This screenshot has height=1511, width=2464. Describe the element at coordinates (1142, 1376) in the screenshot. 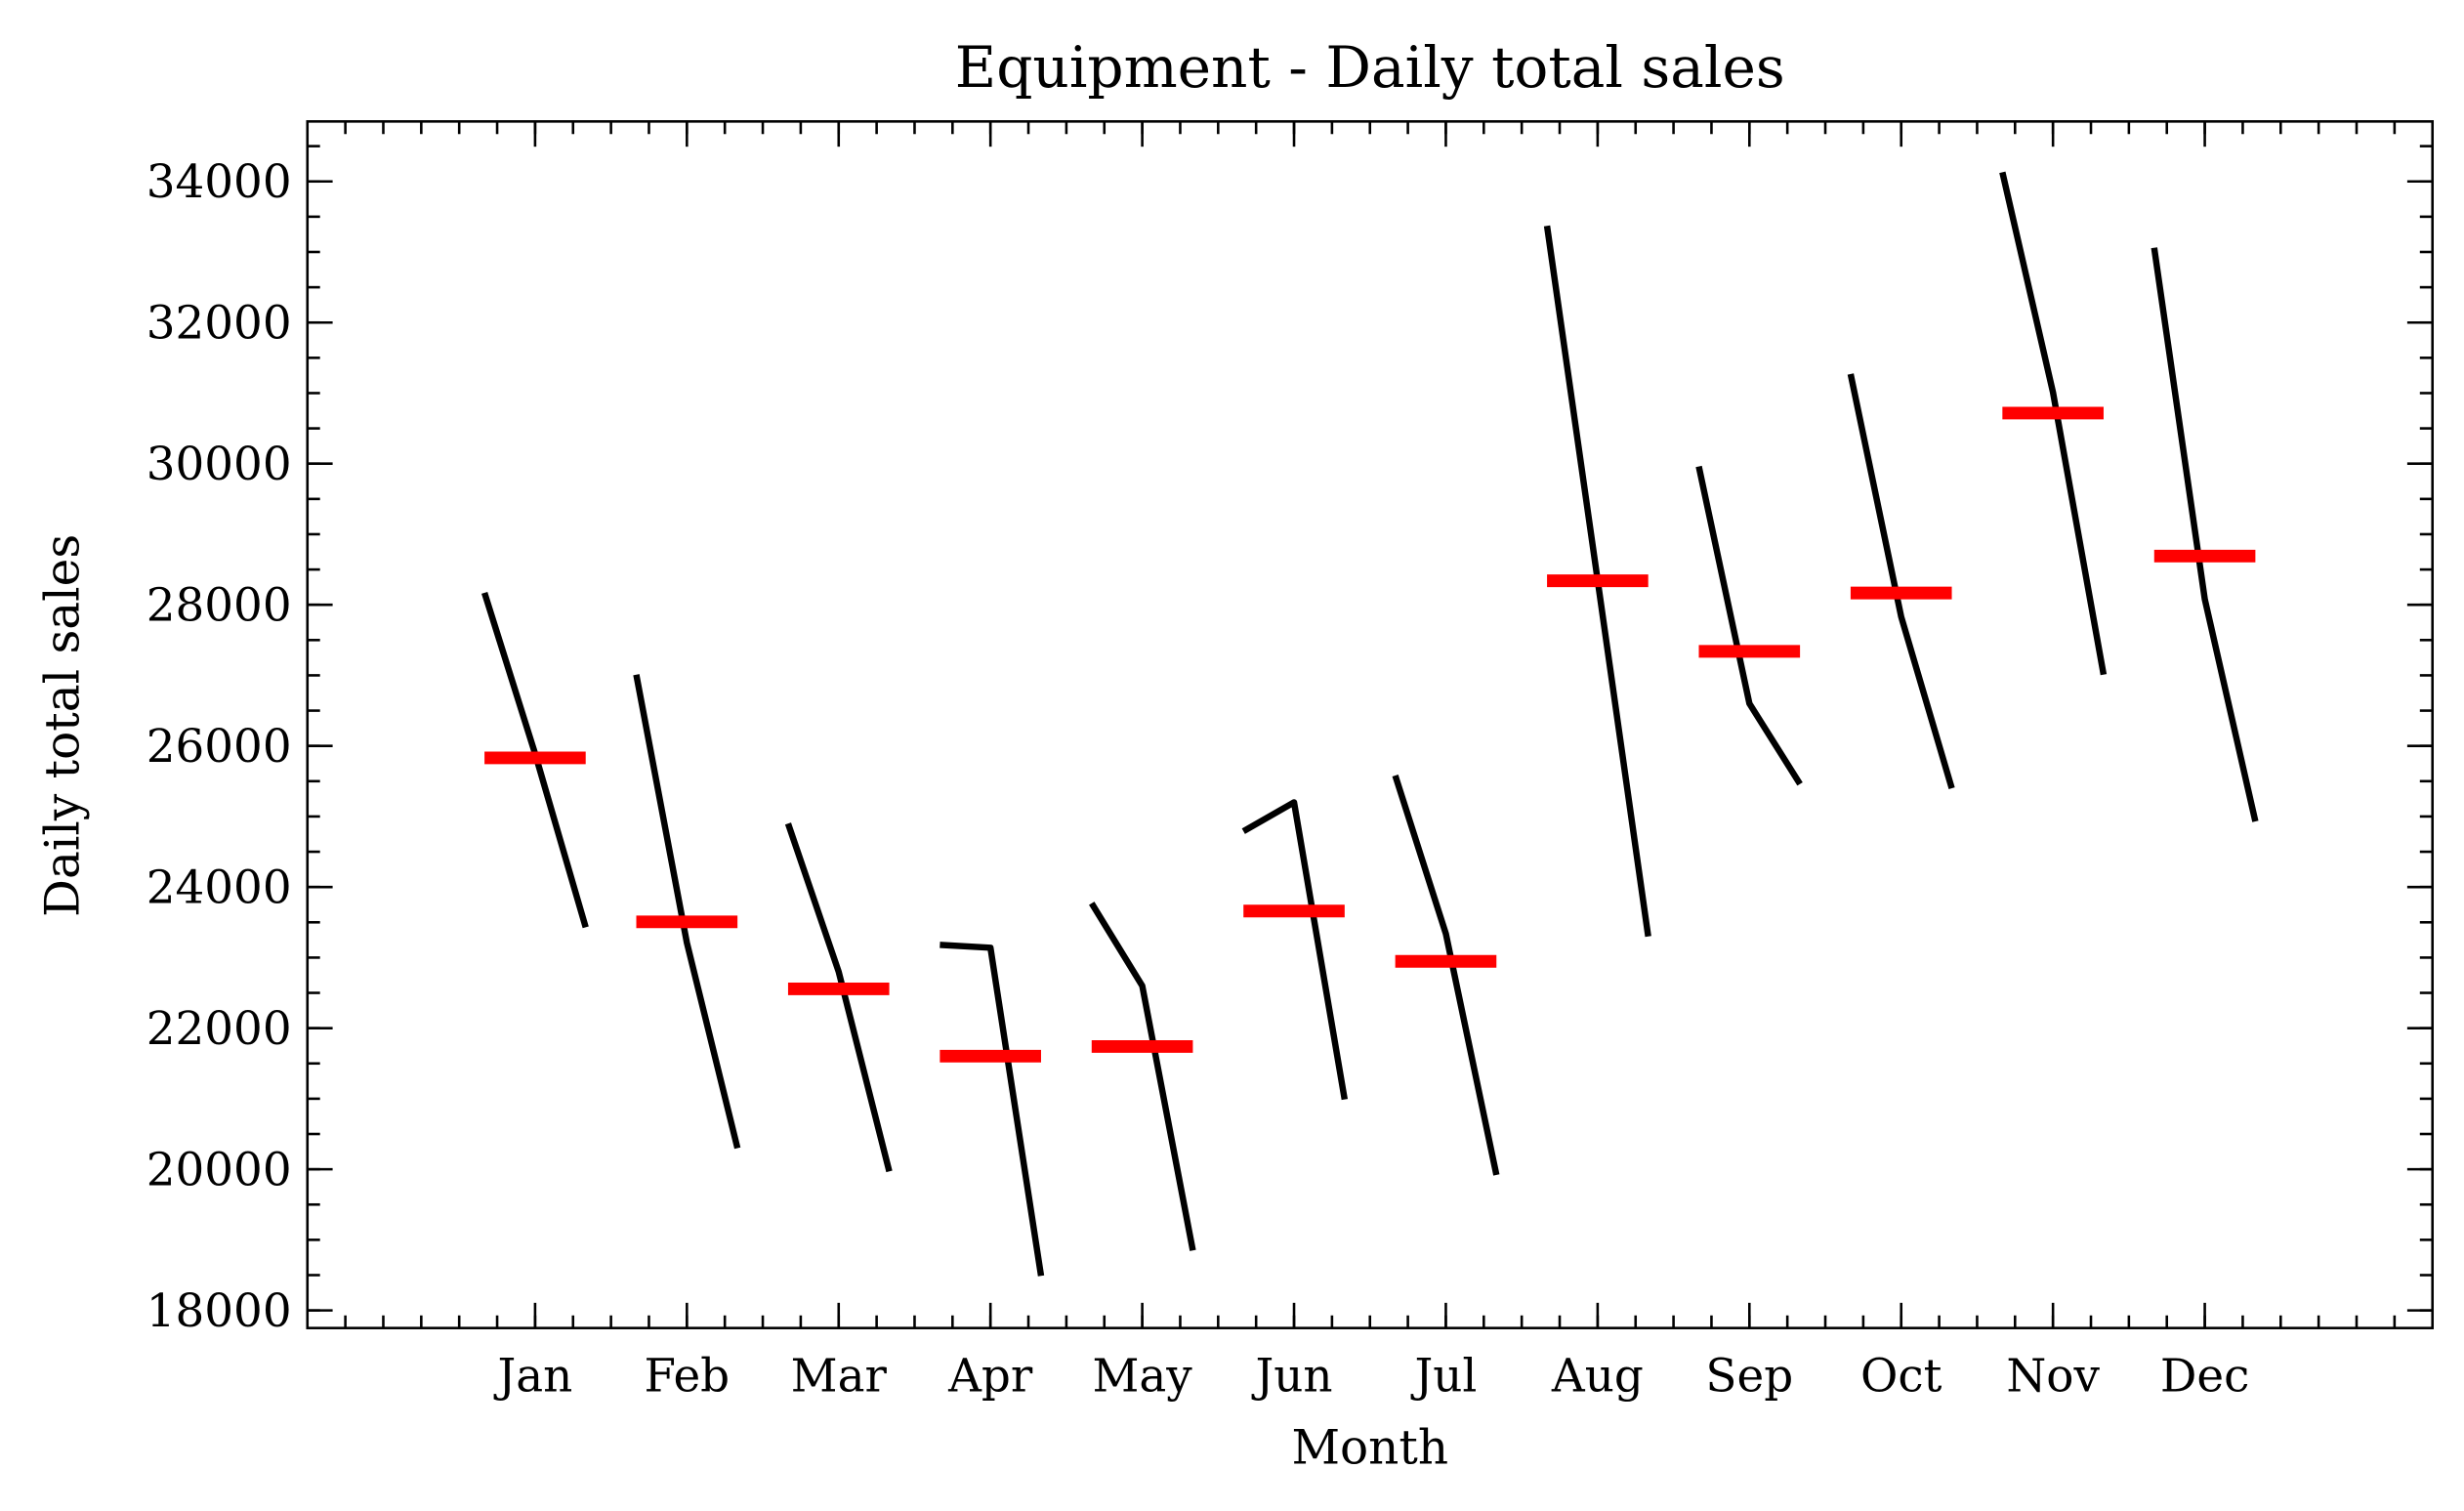

I see `x-tick-label: May` at that location.